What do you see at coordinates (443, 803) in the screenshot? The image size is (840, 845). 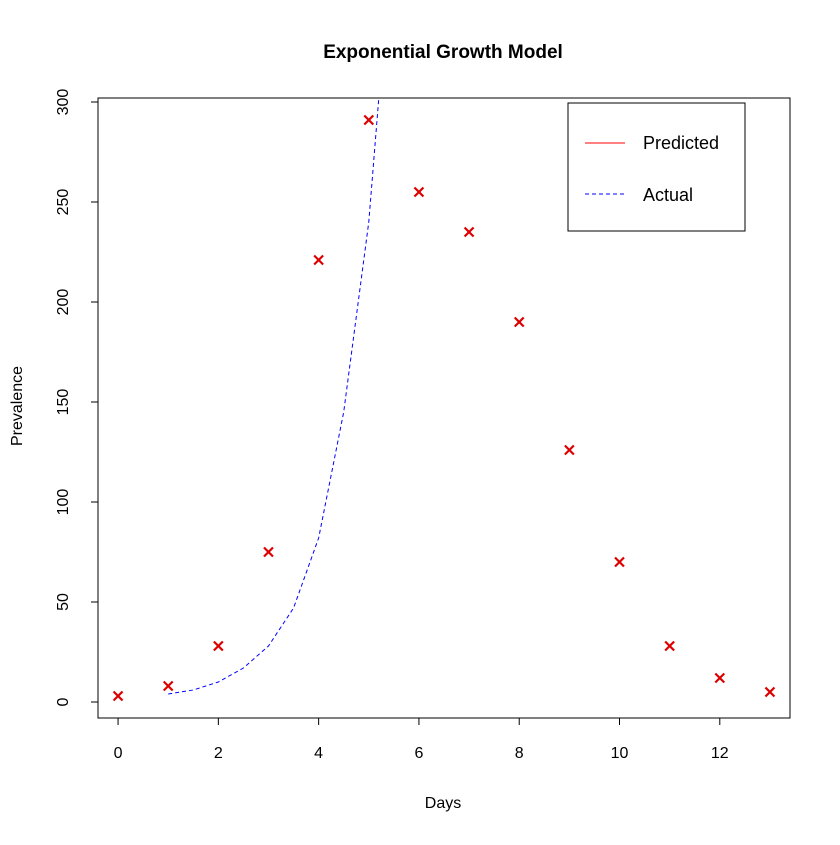 I see `x-axis-label: Days` at bounding box center [443, 803].